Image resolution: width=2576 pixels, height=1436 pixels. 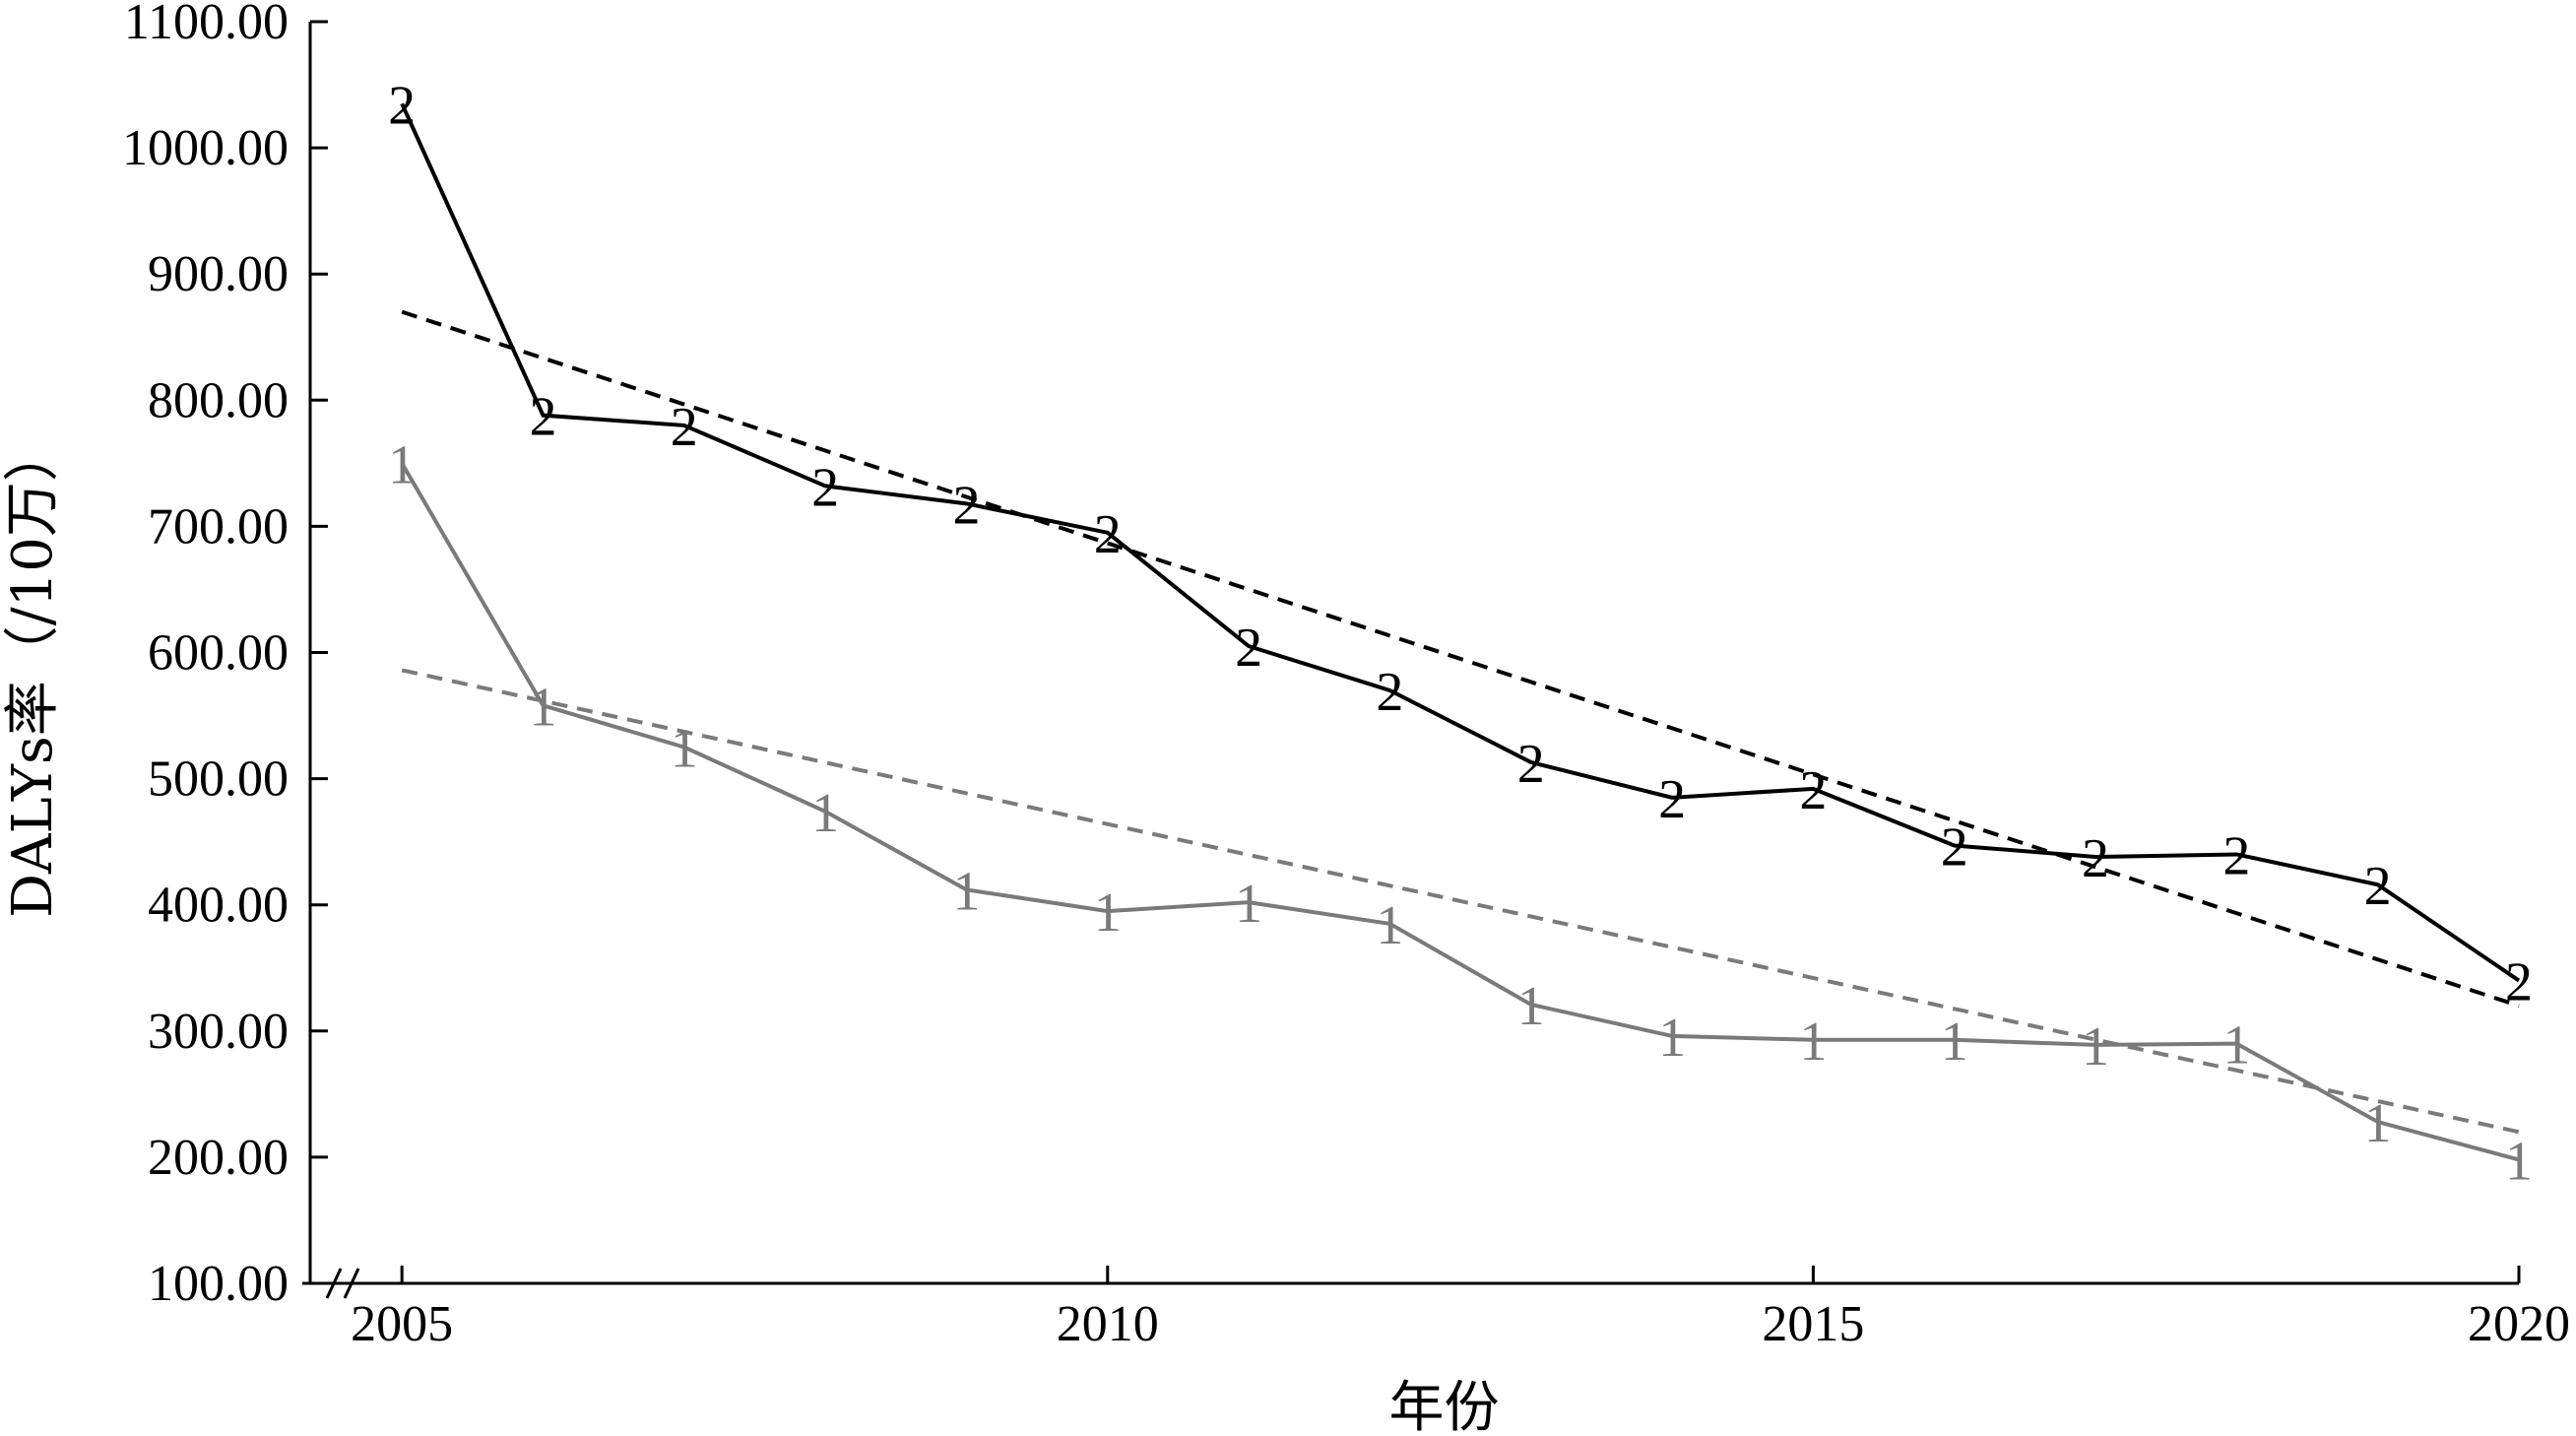 I want to click on x-axis-title: 年份, so click(x=1444, y=1406).